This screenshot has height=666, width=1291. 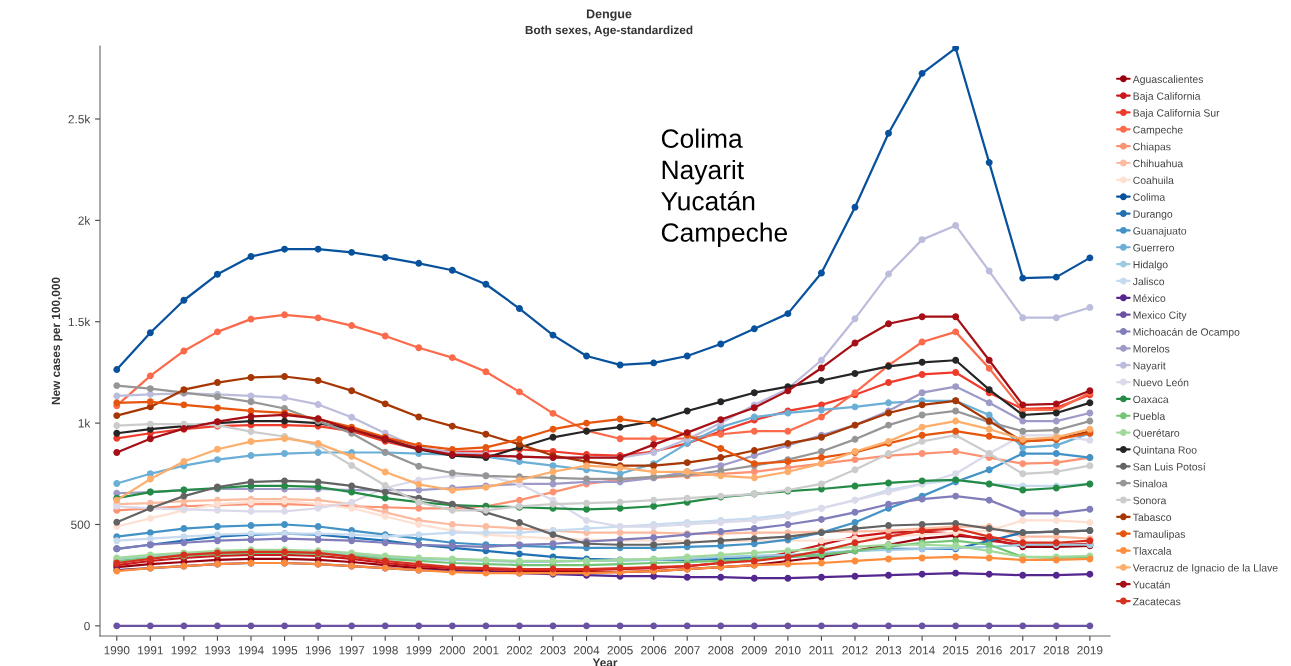 I want to click on x-tick-label: 2001, so click(x=486, y=650).